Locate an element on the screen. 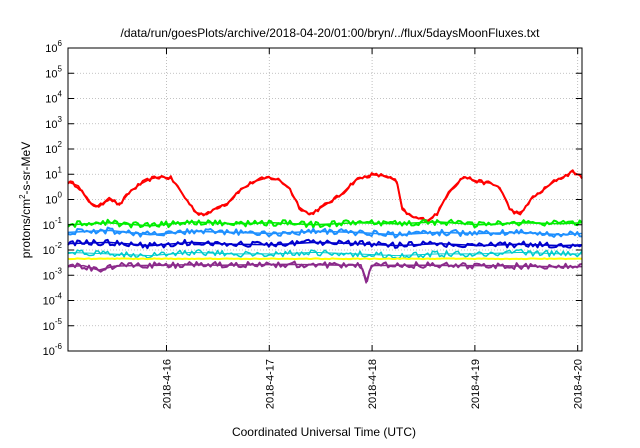 Image resolution: width=640 pixels, height=448 pixels. y-tick-label: 10⁻³ is located at coordinates (53, 274).